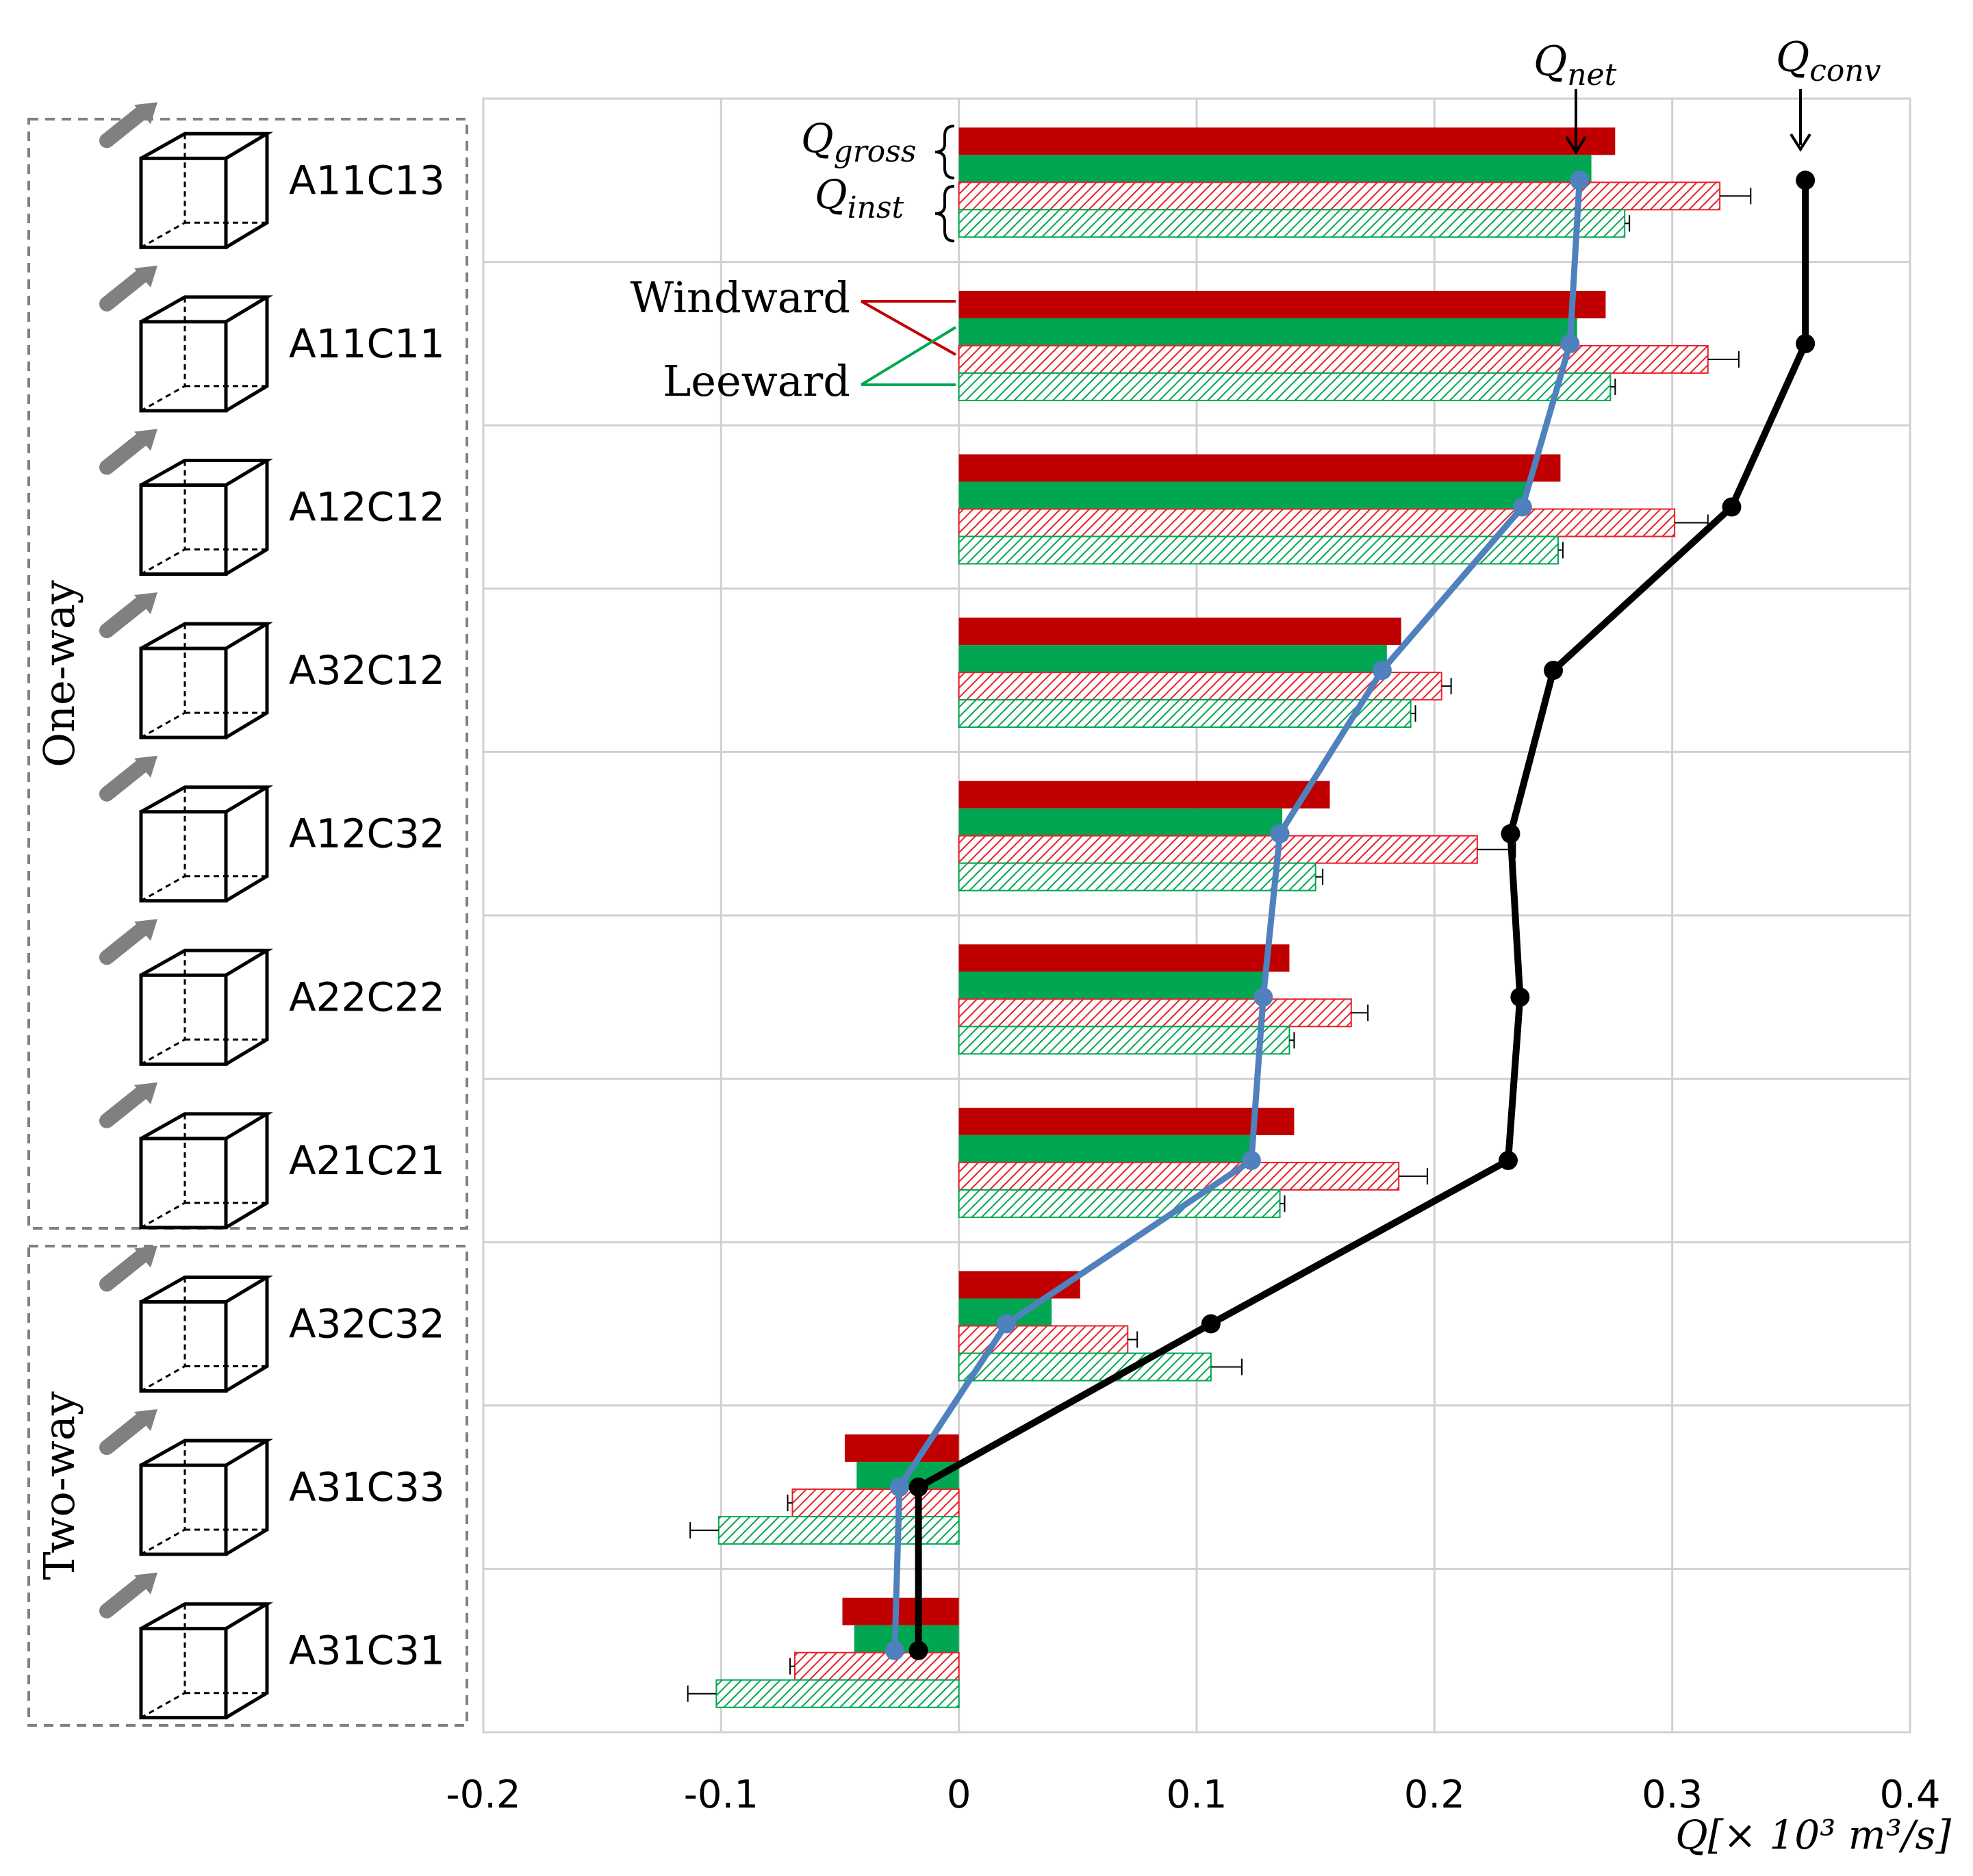  Describe the element at coordinates (1829, 61) in the screenshot. I see `qconv-annotation: Qconv` at that location.